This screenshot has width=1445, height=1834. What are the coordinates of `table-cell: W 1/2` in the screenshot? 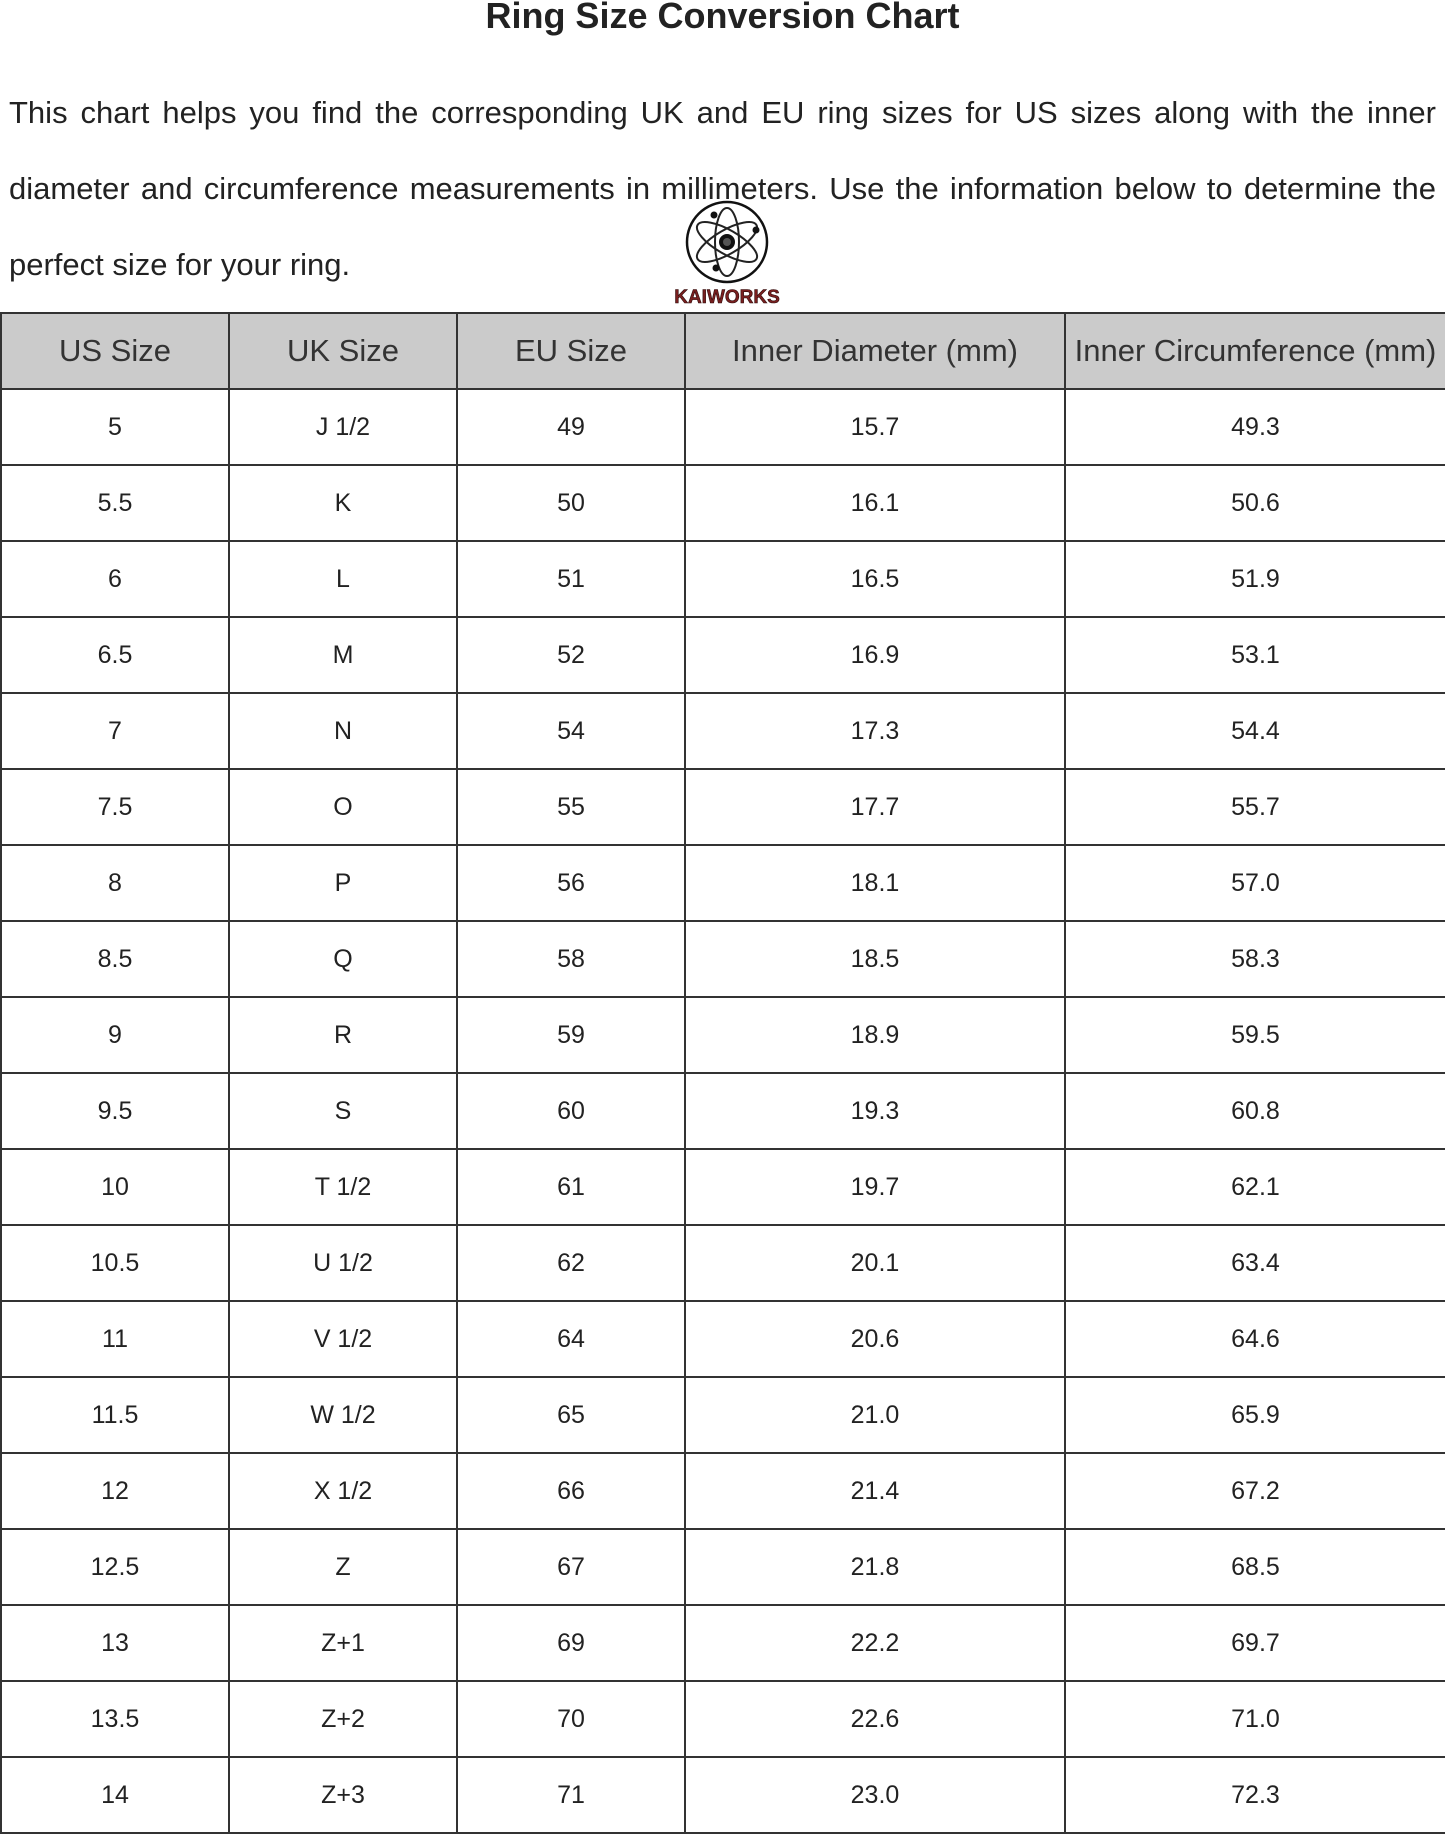 It's located at (343, 1415).